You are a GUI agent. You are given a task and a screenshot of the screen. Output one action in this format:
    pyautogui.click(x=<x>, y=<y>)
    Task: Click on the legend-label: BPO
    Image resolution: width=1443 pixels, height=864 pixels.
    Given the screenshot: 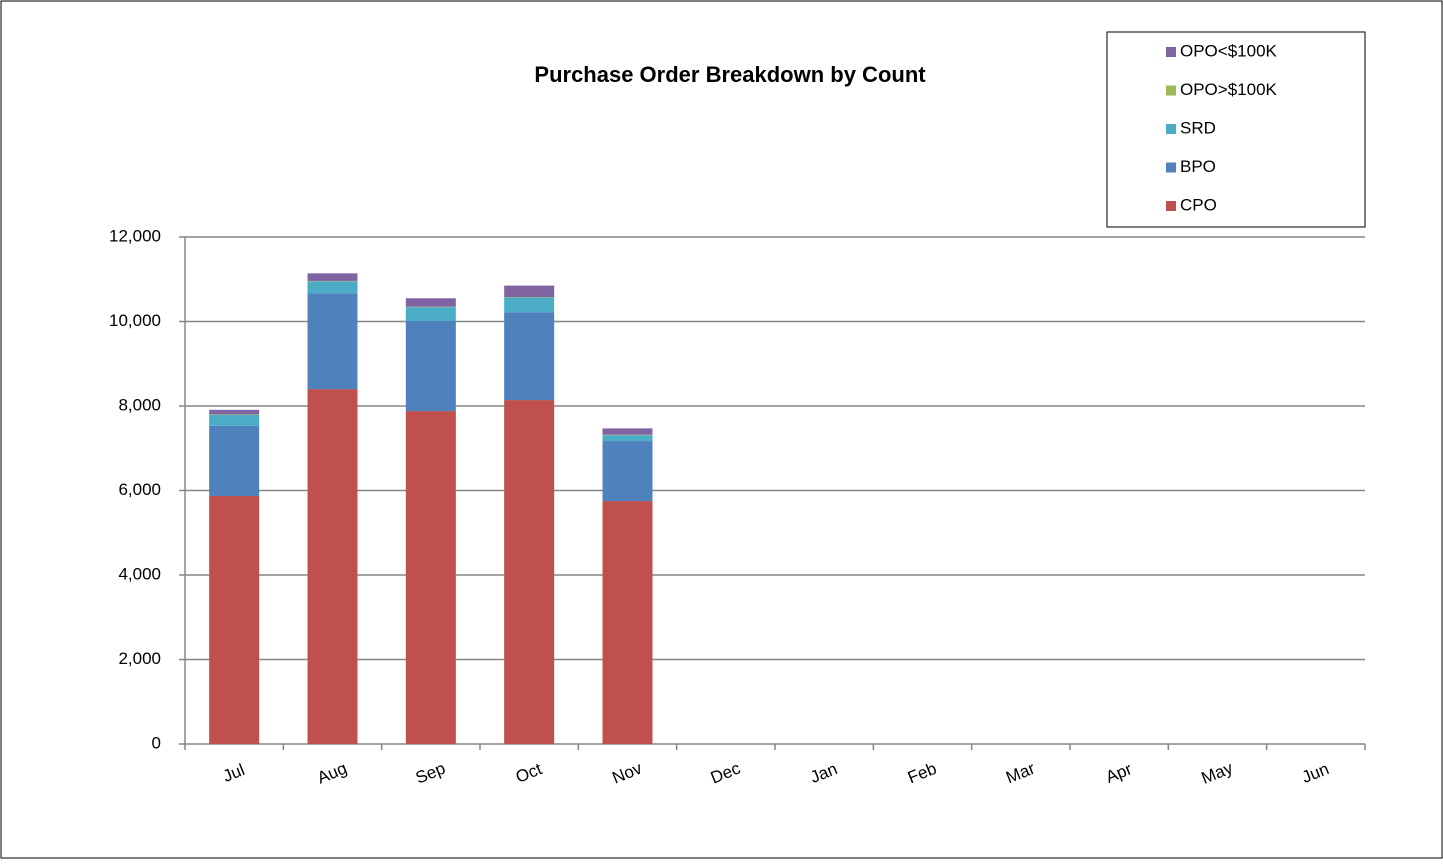 What is the action you would take?
    pyautogui.click(x=1198, y=166)
    